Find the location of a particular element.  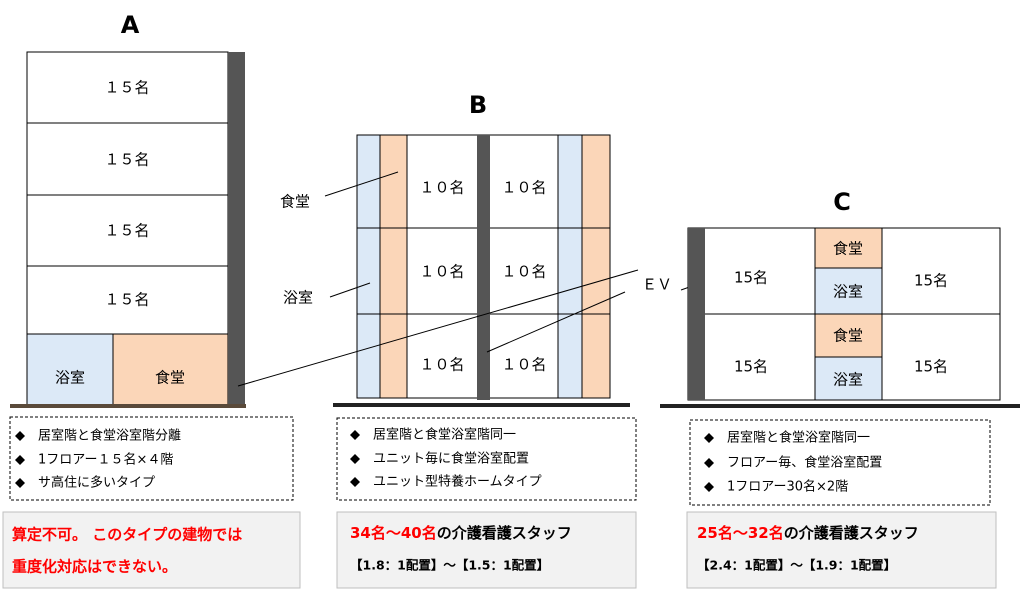

title: B is located at coordinates (478, 105).